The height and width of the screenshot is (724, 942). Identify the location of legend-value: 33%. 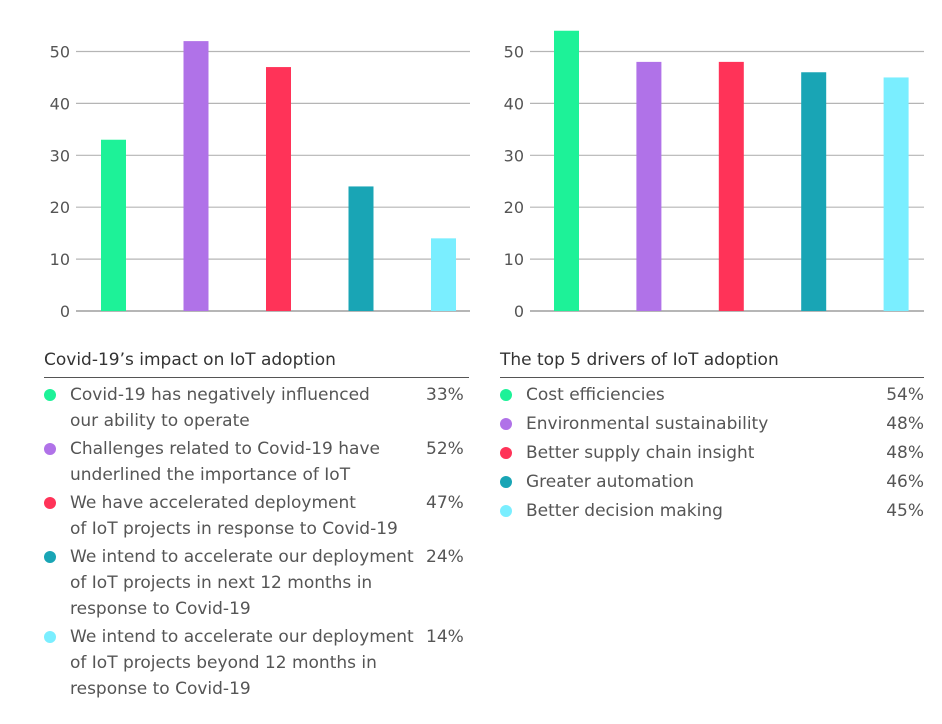
(445, 395).